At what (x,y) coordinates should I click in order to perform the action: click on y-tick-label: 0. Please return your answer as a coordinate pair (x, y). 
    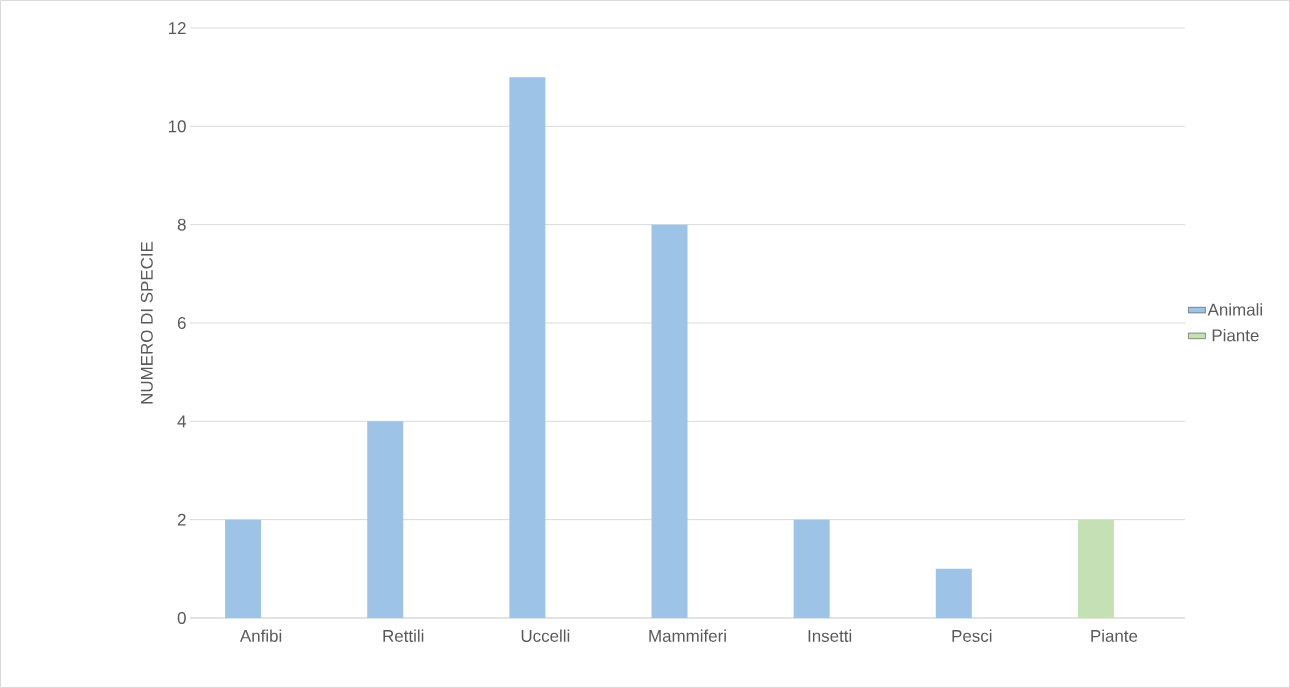
    Looking at the image, I should click on (181, 617).